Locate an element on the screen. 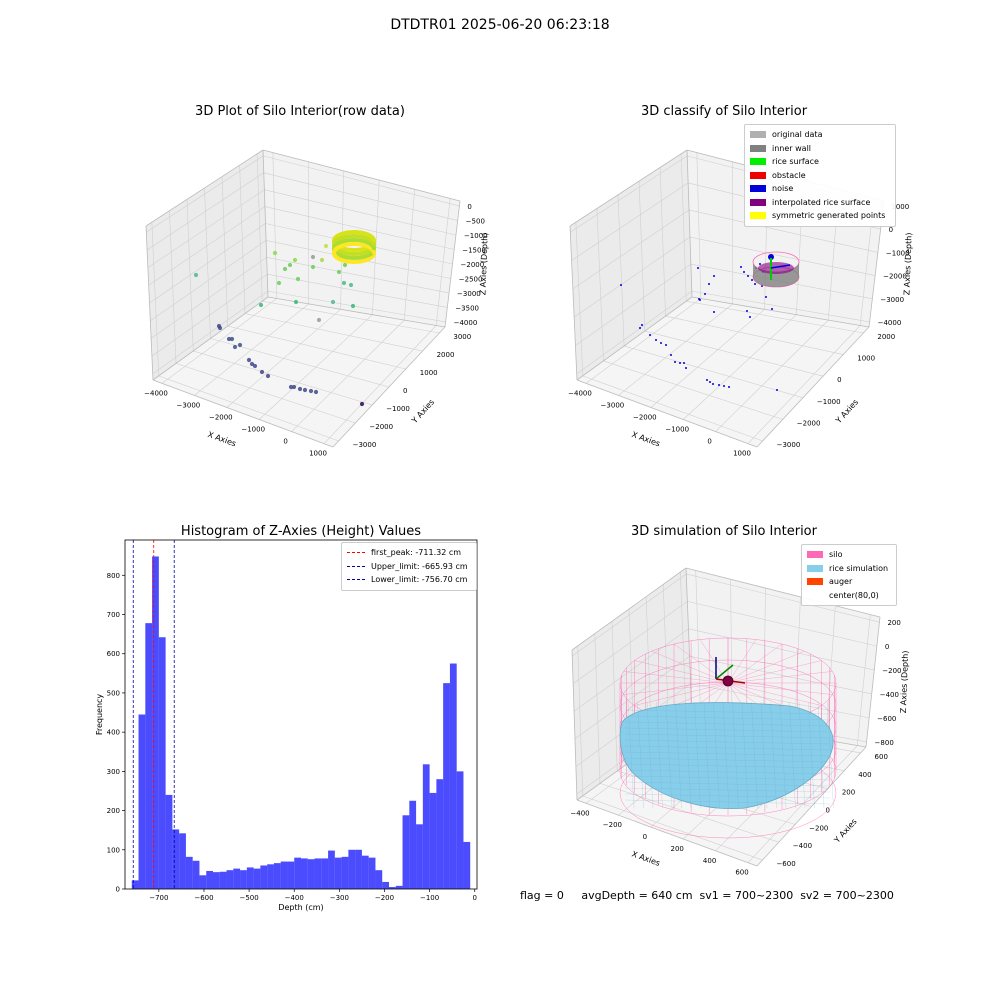 Image resolution: width=1000 pixels, height=1000 pixels. raw-z-tick-label: −3500 is located at coordinates (467, 308).